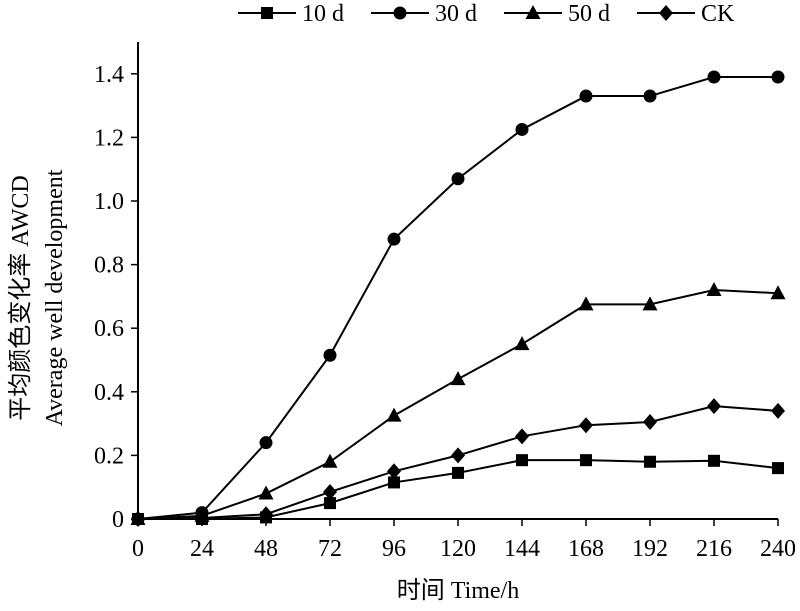 This screenshot has width=800, height=611. Describe the element at coordinates (533, 12) in the screenshot. I see `legend-marker-50d` at that location.